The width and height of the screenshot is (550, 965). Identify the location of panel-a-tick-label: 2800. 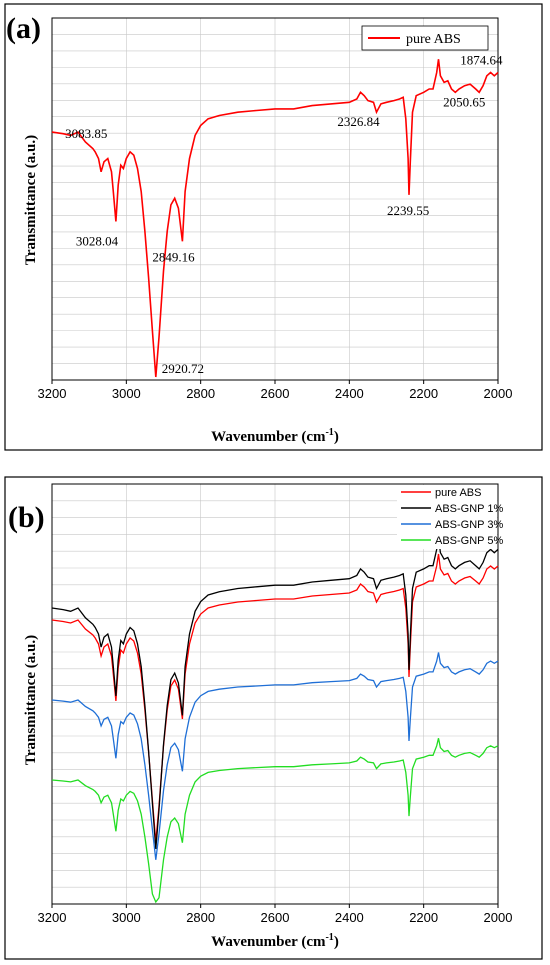
(200, 393).